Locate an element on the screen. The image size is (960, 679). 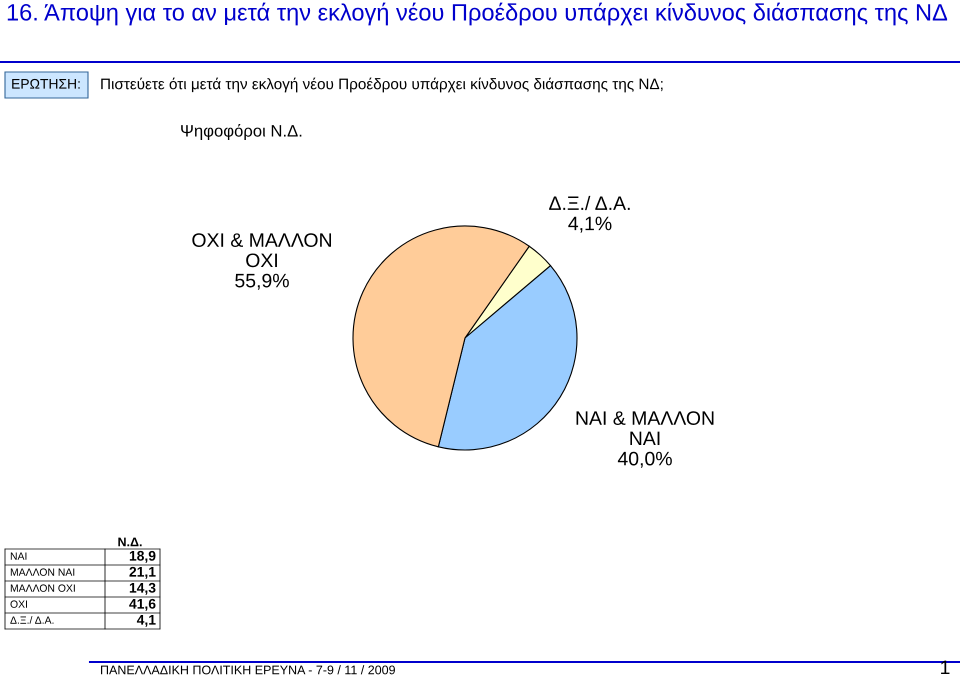
chart-subtitle: Πιστεύετε ότι μετά την εκλογή νέου Προέδρου υπάρχει κίνδυνος διάσπασης της ΝΔ; is located at coordinates (382, 85).